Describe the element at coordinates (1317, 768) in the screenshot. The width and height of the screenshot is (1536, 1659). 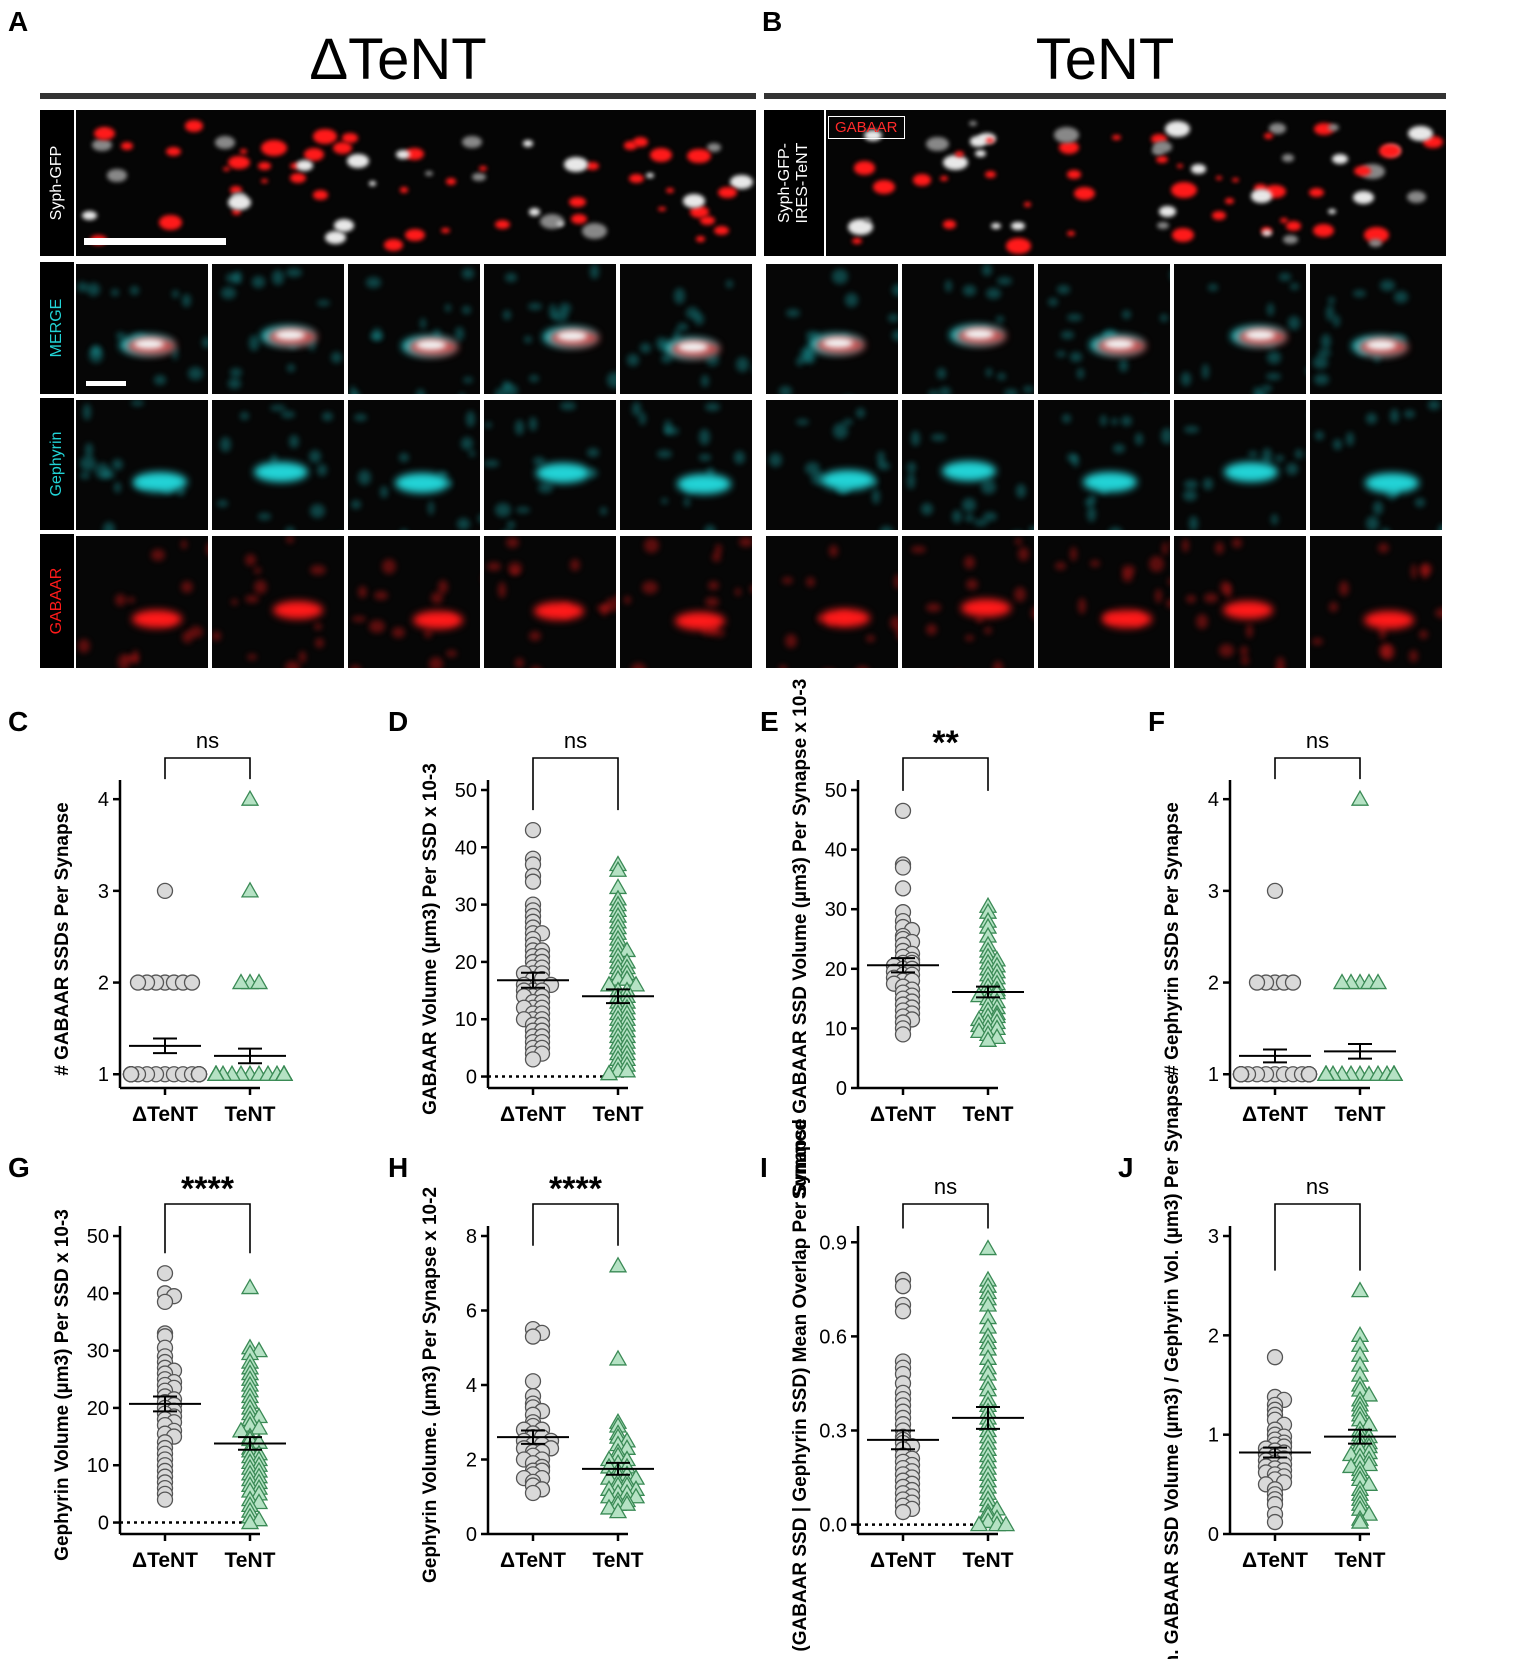
I see `significance-bracket` at that location.